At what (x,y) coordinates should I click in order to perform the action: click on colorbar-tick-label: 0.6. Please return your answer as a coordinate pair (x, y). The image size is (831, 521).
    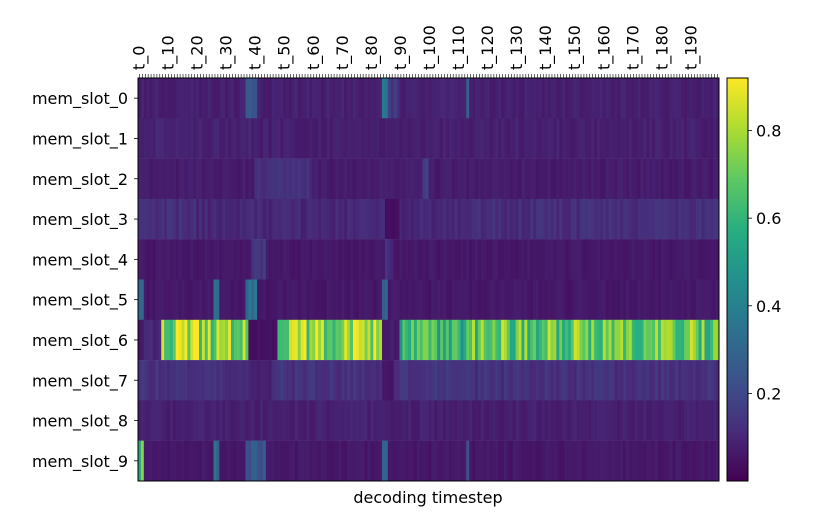
    Looking at the image, I should click on (768, 218).